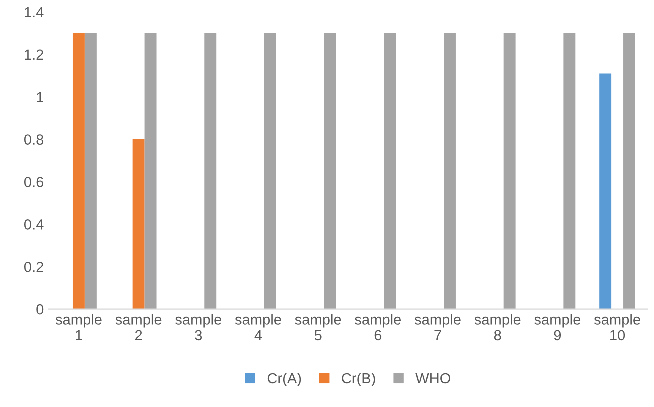  What do you see at coordinates (34, 182) in the screenshot?
I see `y-tick-label: 0.6` at bounding box center [34, 182].